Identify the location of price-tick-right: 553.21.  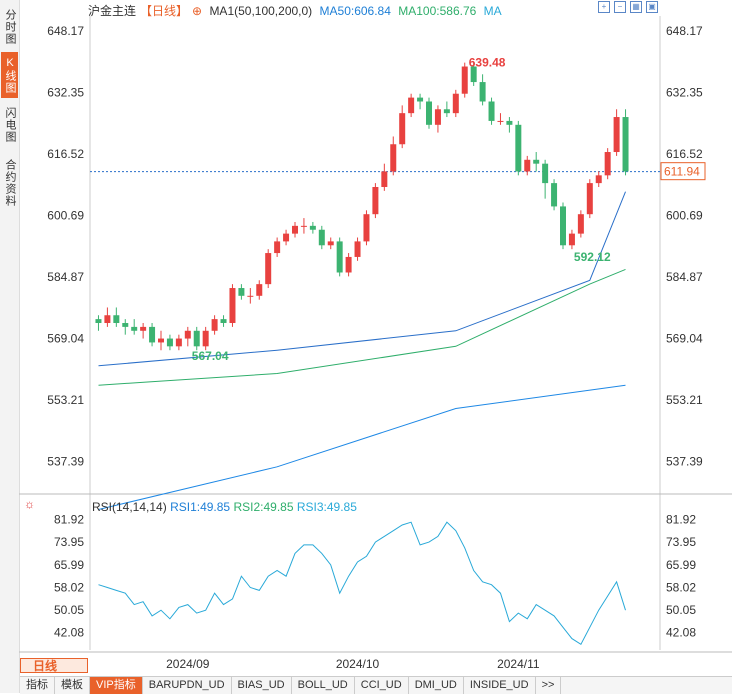
(684, 400).